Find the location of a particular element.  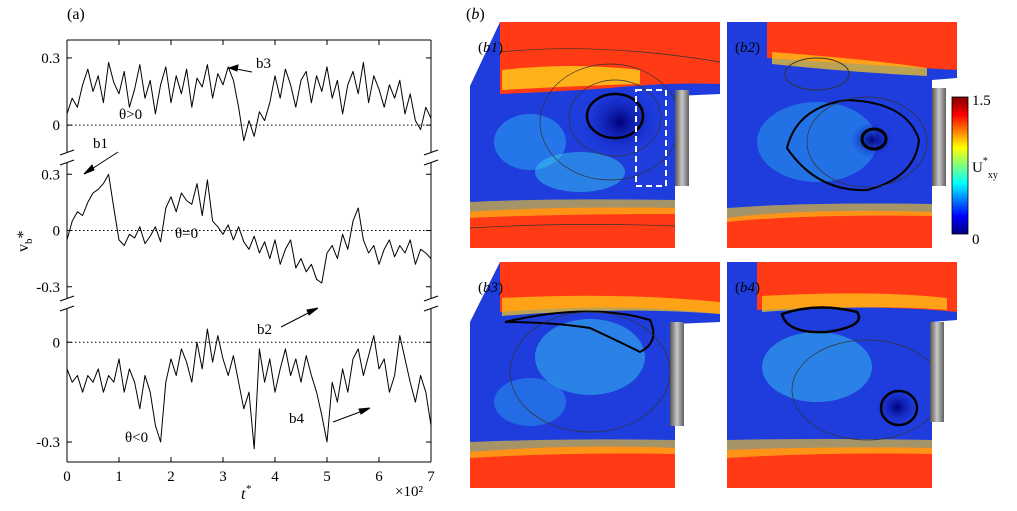

heatmap-b3: (b3) is located at coordinates (595, 375).